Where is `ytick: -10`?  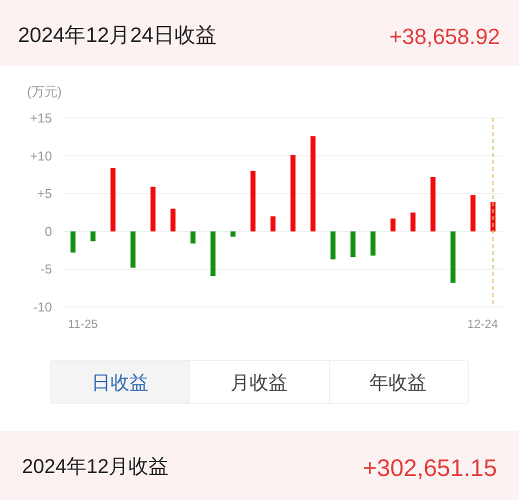
ytick: -10 is located at coordinates (42, 307).